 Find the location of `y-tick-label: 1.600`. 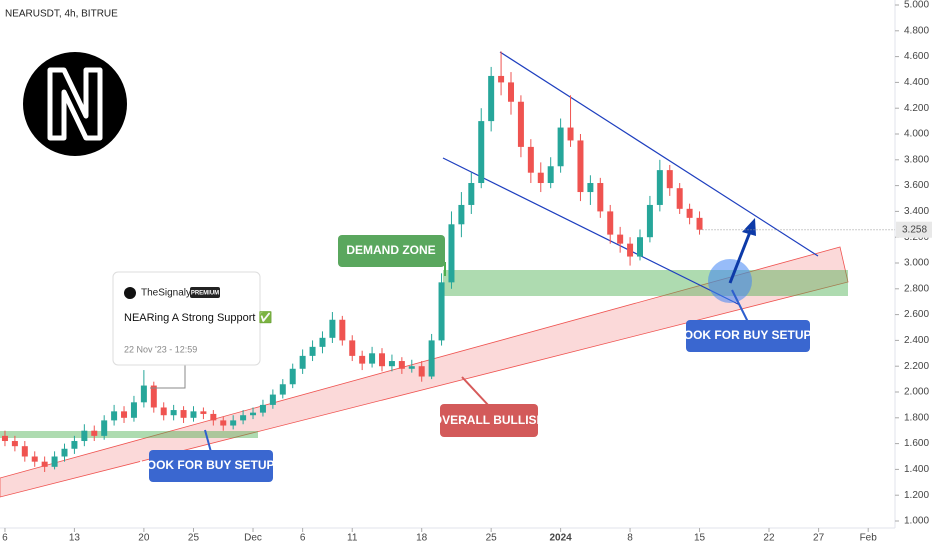

y-tick-label: 1.600 is located at coordinates (916, 443).